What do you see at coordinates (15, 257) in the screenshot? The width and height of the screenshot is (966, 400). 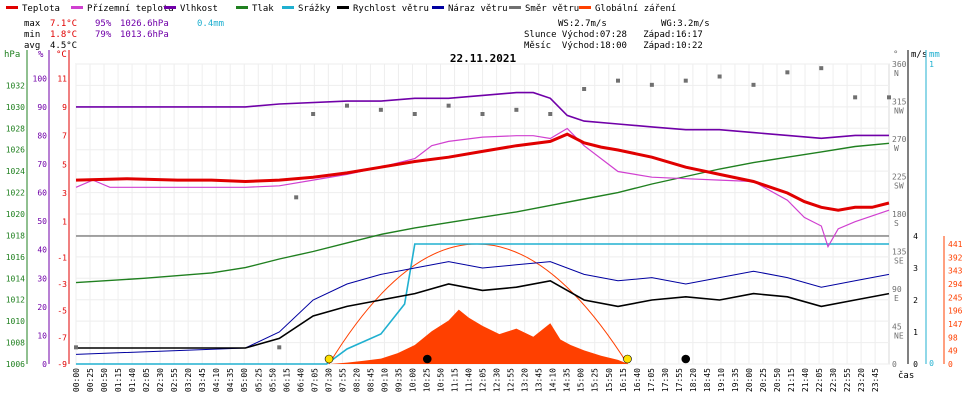 I see `tick-hpa: 1016` at bounding box center [15, 257].